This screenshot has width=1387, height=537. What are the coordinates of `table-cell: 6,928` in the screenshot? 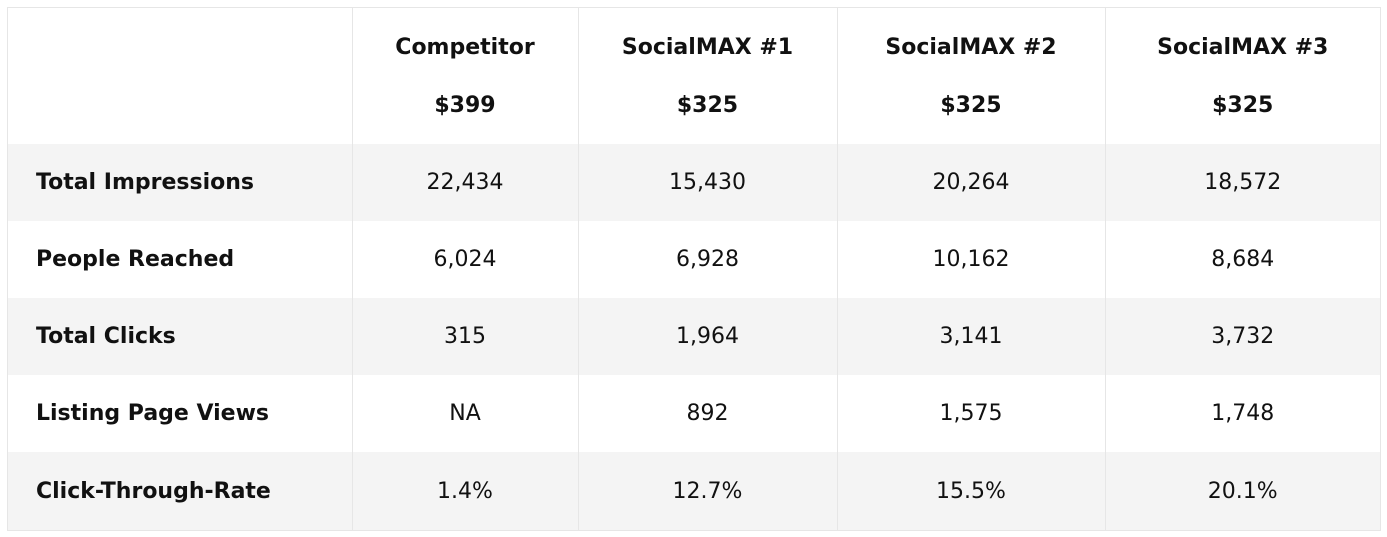 It's located at (708, 259).